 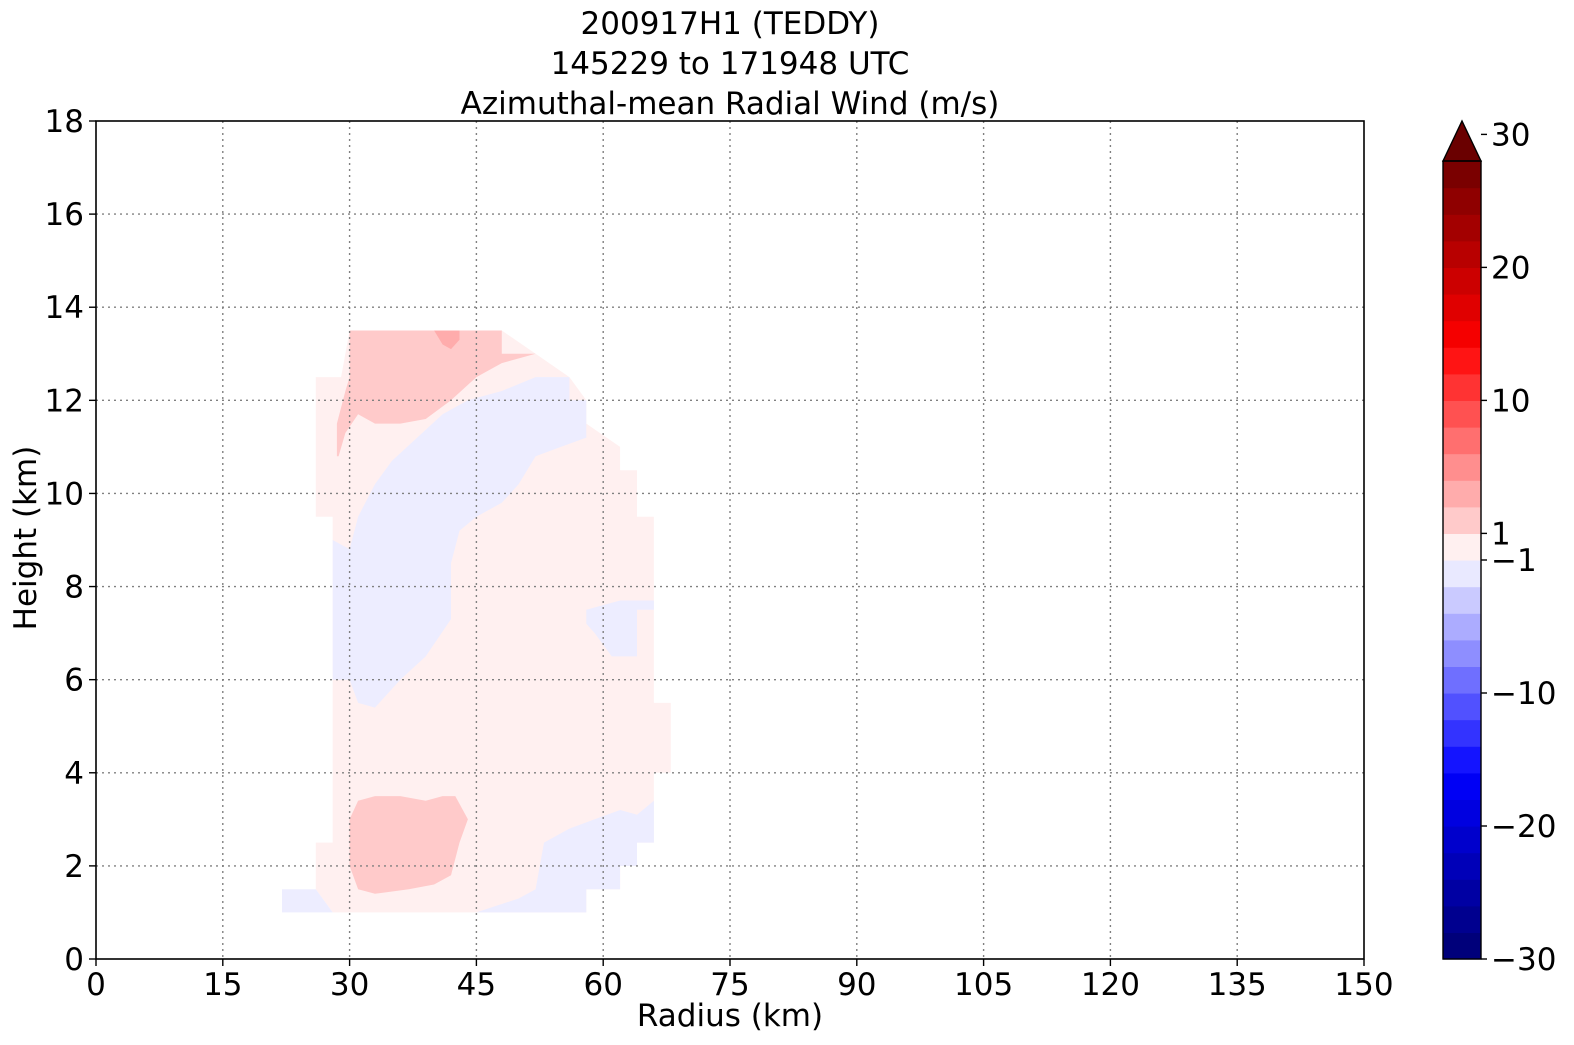 What do you see at coordinates (856, 985) in the screenshot?
I see `x-tick-label: 90` at bounding box center [856, 985].